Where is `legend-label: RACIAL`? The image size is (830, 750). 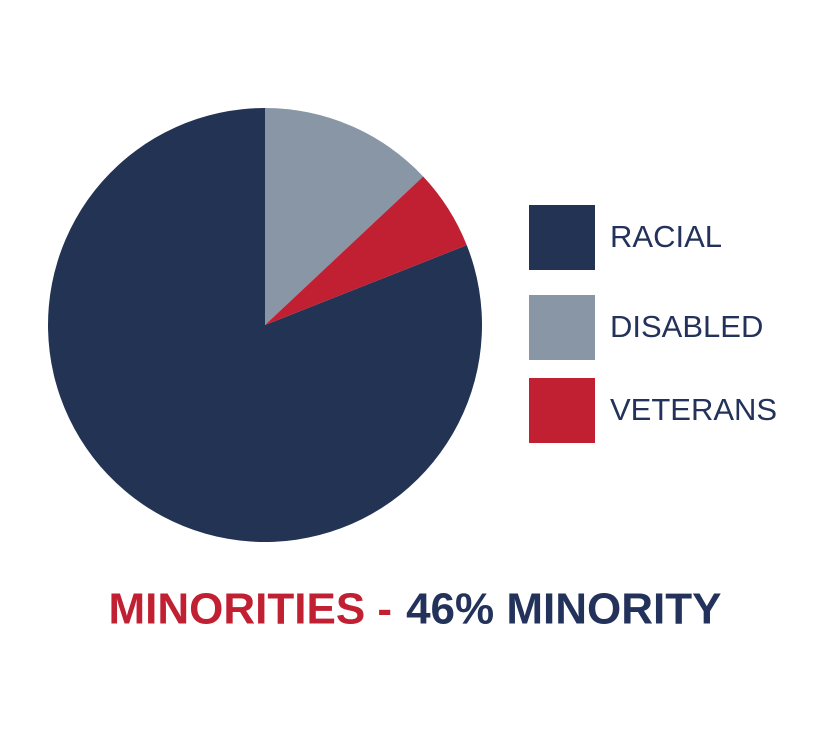 legend-label: RACIAL is located at coordinates (666, 236).